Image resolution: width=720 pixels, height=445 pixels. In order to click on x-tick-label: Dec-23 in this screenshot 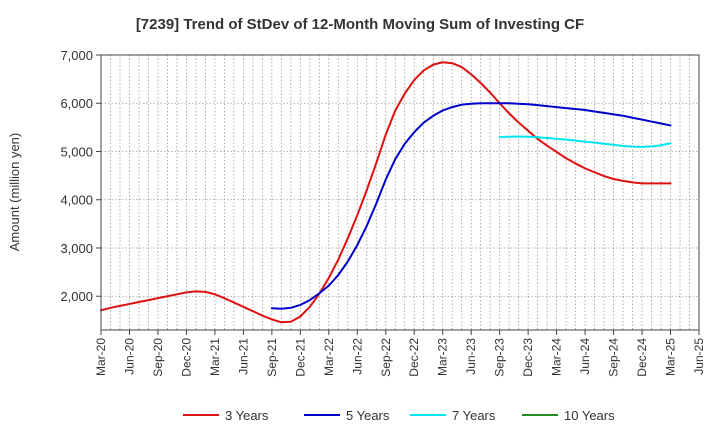, I will do `click(528, 357)`.